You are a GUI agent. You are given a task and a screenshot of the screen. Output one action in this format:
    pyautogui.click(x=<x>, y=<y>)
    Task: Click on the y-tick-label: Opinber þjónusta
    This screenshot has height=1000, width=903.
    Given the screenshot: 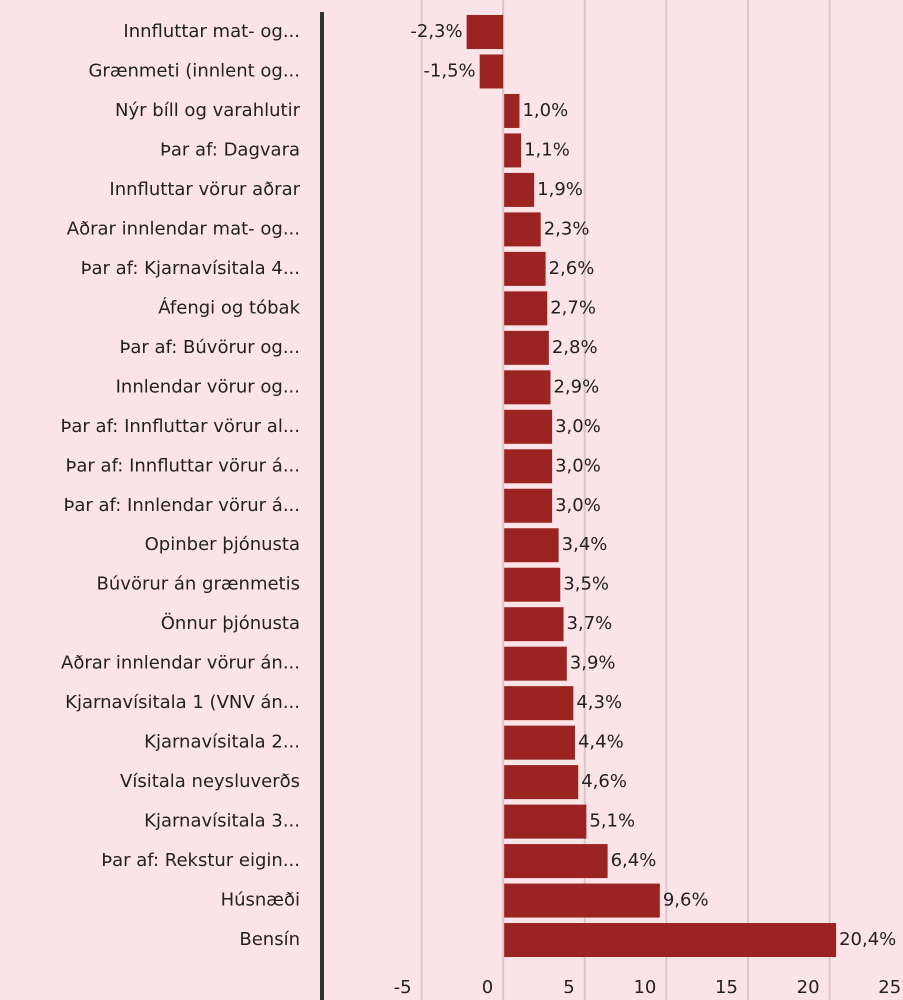 What is the action you would take?
    pyautogui.click(x=222, y=544)
    